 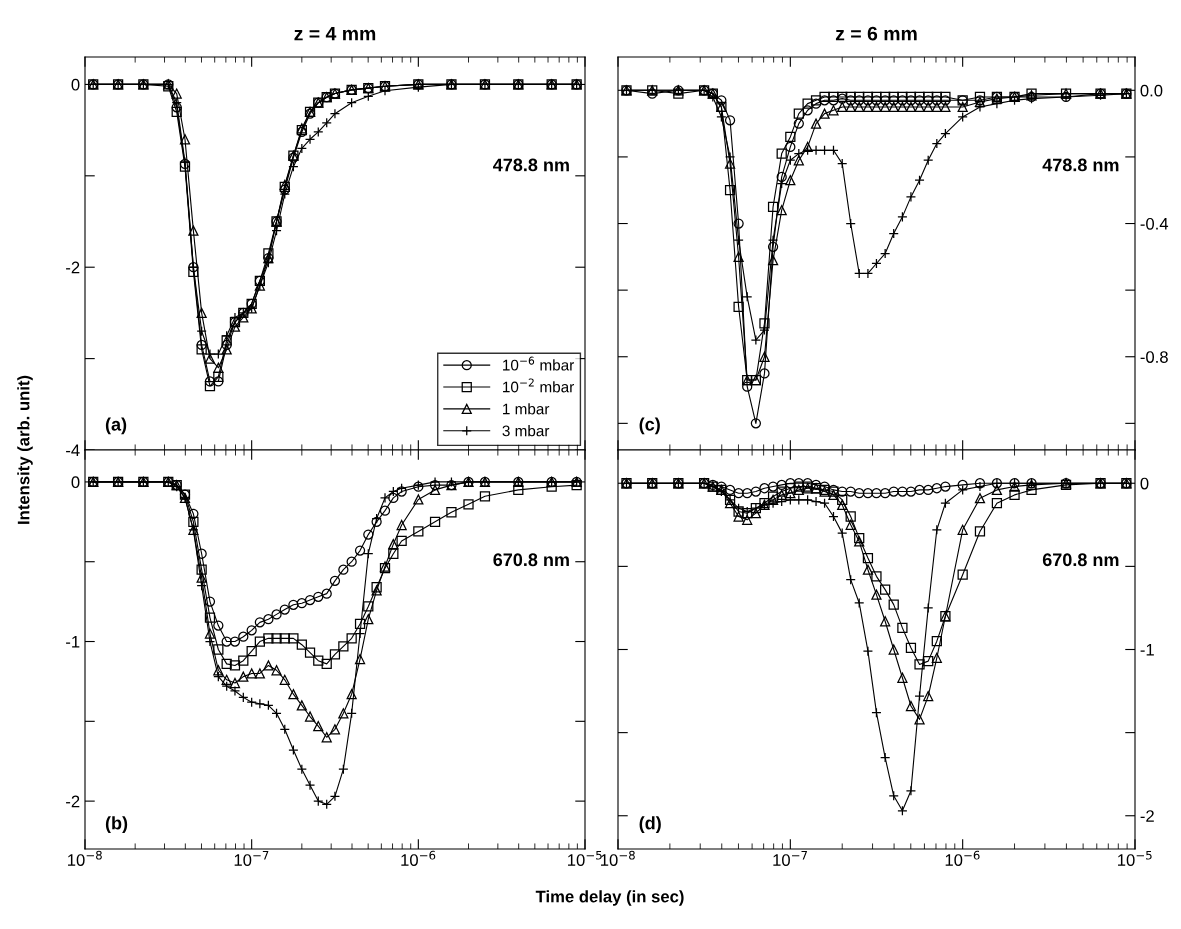 What do you see at coordinates (1154, 223) in the screenshot?
I see `y-tick-label: -0.4` at bounding box center [1154, 223].